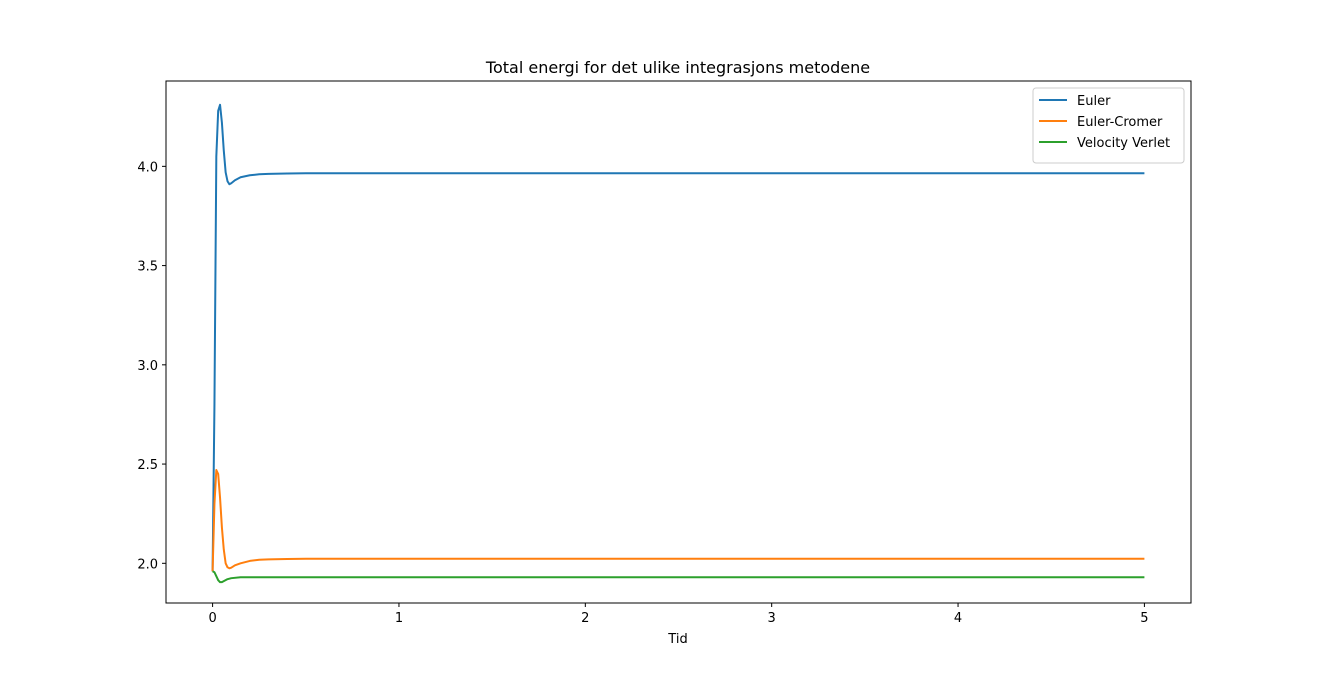 This screenshot has width=1323, height=677. What do you see at coordinates (585, 618) in the screenshot?
I see `x-tick-label: 2` at bounding box center [585, 618].